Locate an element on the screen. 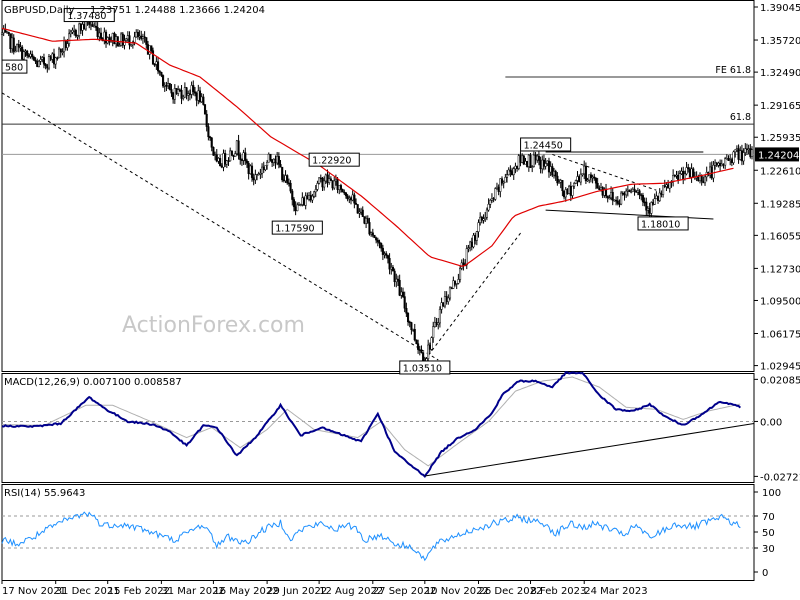 This screenshot has height=600, width=800. rsi-label: RSI(14) 55.9643 is located at coordinates (44, 493).